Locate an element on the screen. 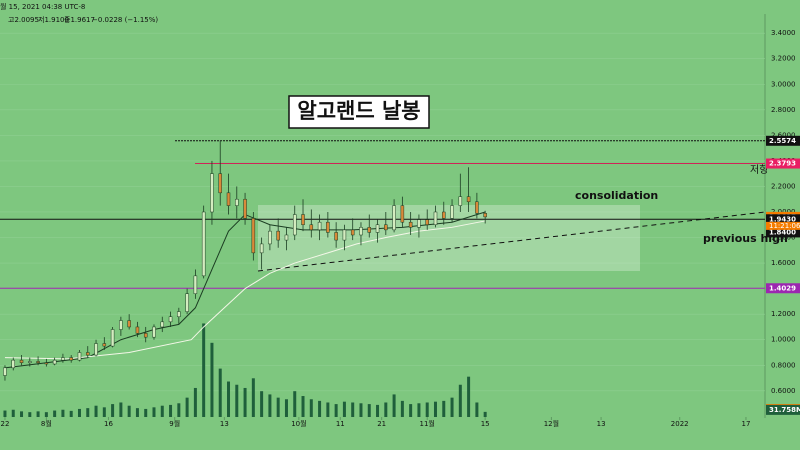 This screenshot has height=450, width=800. y-tick-label: 2.6000 is located at coordinates (783, 135).